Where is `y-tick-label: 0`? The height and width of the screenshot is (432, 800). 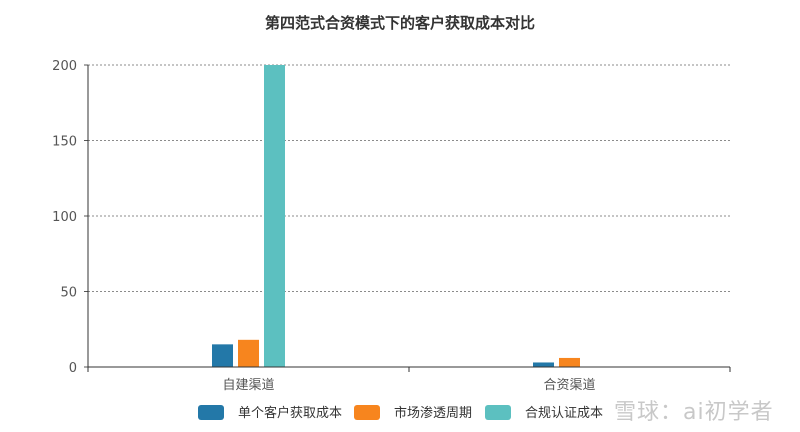 y-tick-label: 0 is located at coordinates (73, 368).